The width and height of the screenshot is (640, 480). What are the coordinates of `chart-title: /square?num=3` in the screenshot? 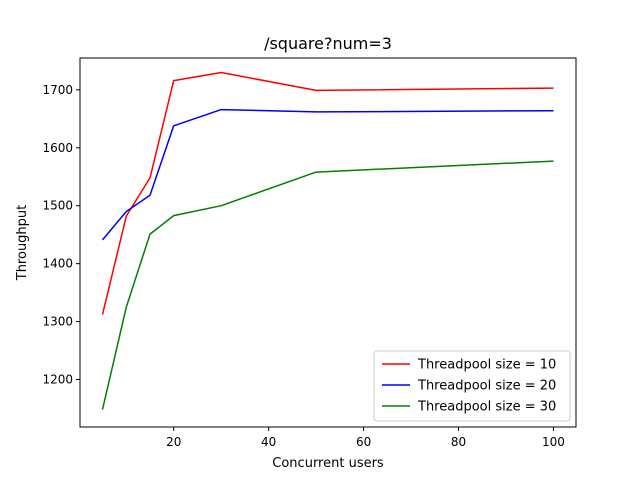 It's located at (328, 43).